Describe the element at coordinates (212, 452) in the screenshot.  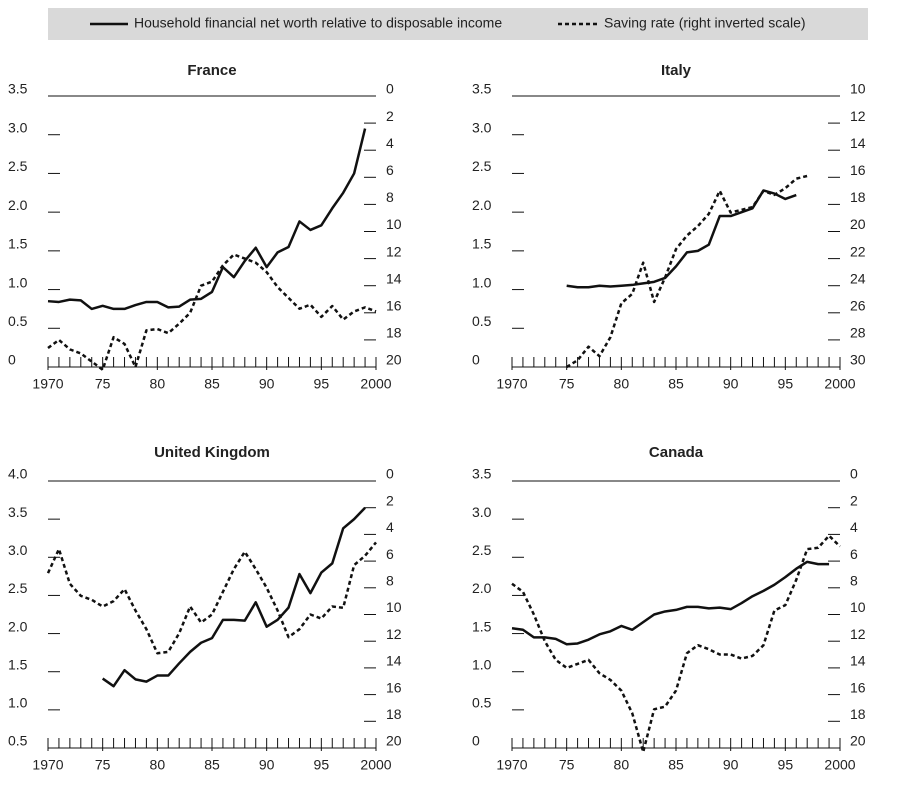
I see `panel-title: United Kingdom` at that location.